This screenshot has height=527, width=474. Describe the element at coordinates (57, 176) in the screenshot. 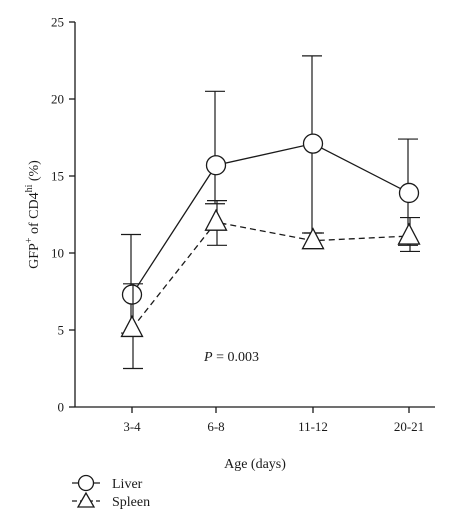

I see `y-tick-label: 15` at that location.